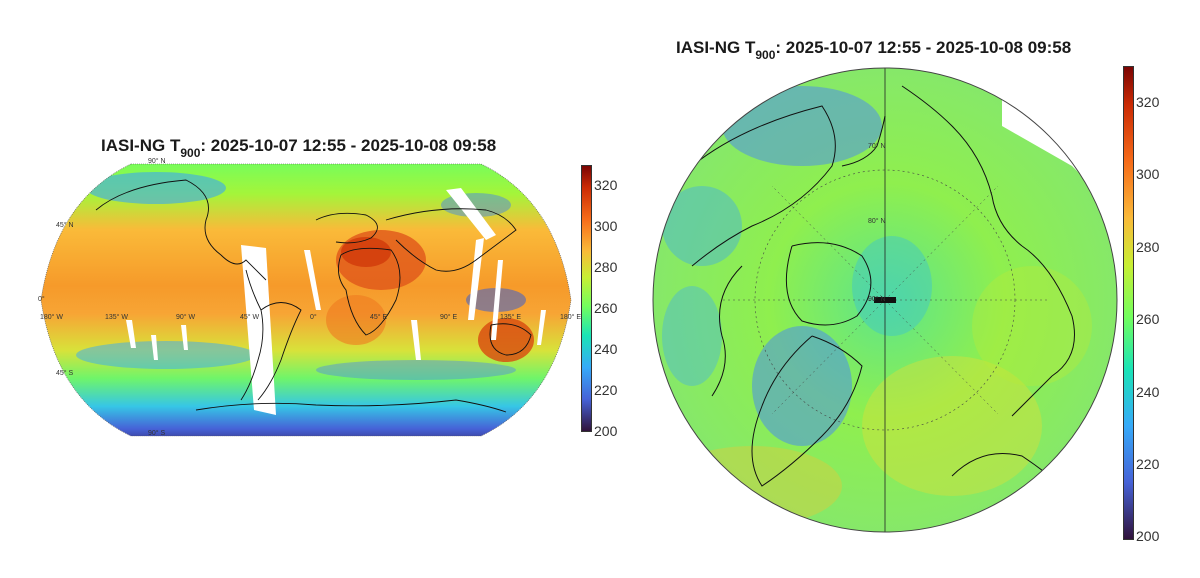  What do you see at coordinates (877, 146) in the screenshot?
I see `lat-label-70n: 70° N` at bounding box center [877, 146].